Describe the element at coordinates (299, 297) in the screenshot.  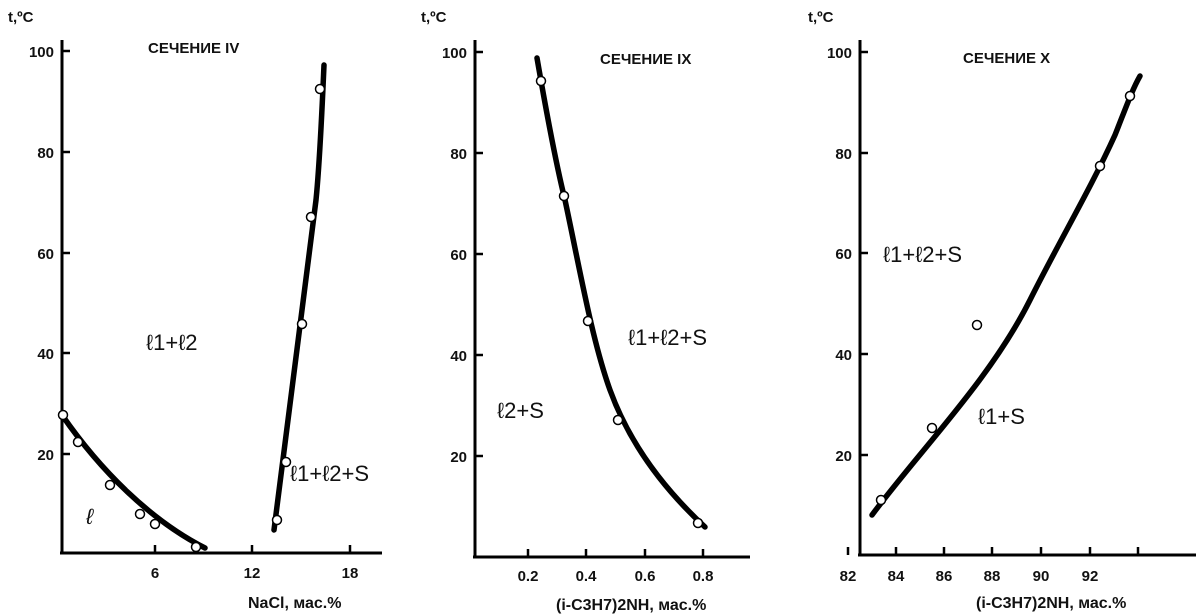
I see `series-line-right` at that location.